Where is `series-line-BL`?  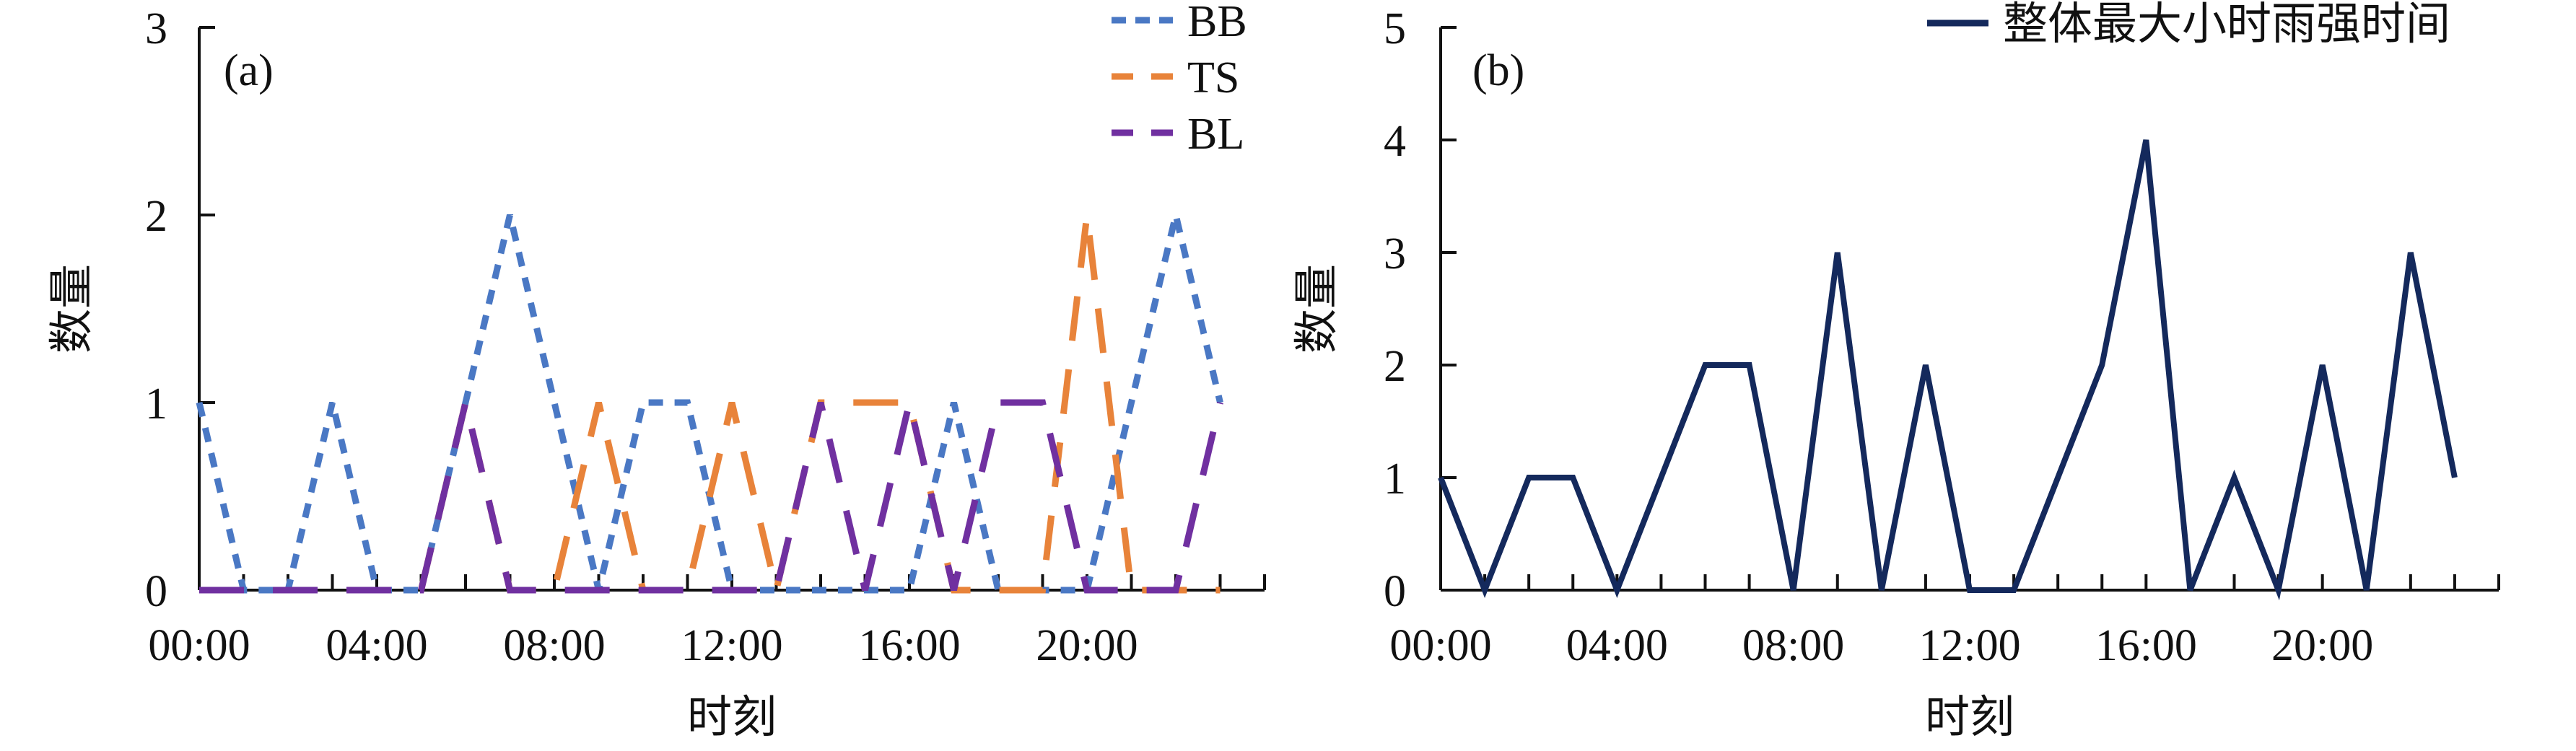
series-line-BL is located at coordinates (711, 497).